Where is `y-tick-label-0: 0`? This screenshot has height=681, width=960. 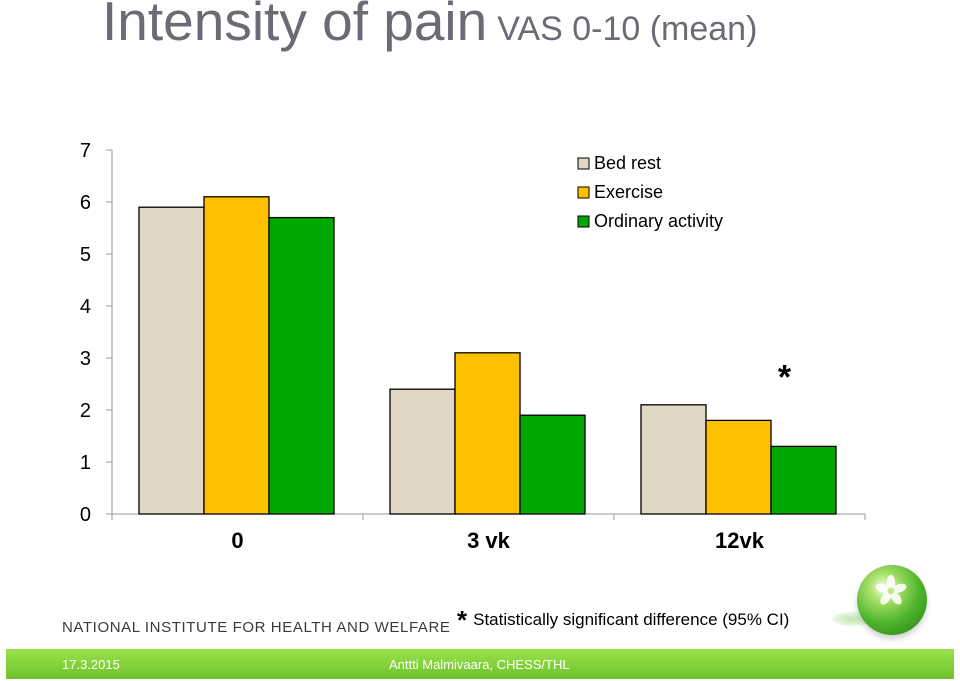 y-tick-label-0: 0 is located at coordinates (85, 515).